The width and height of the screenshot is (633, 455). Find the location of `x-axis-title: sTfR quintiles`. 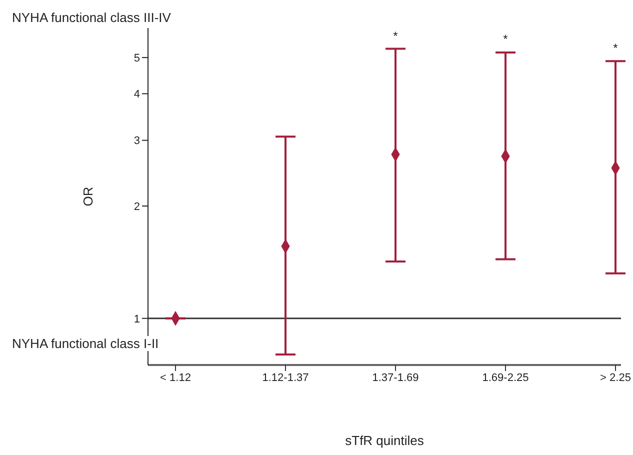

x-axis-title: sTfR quintiles is located at coordinates (384, 440).